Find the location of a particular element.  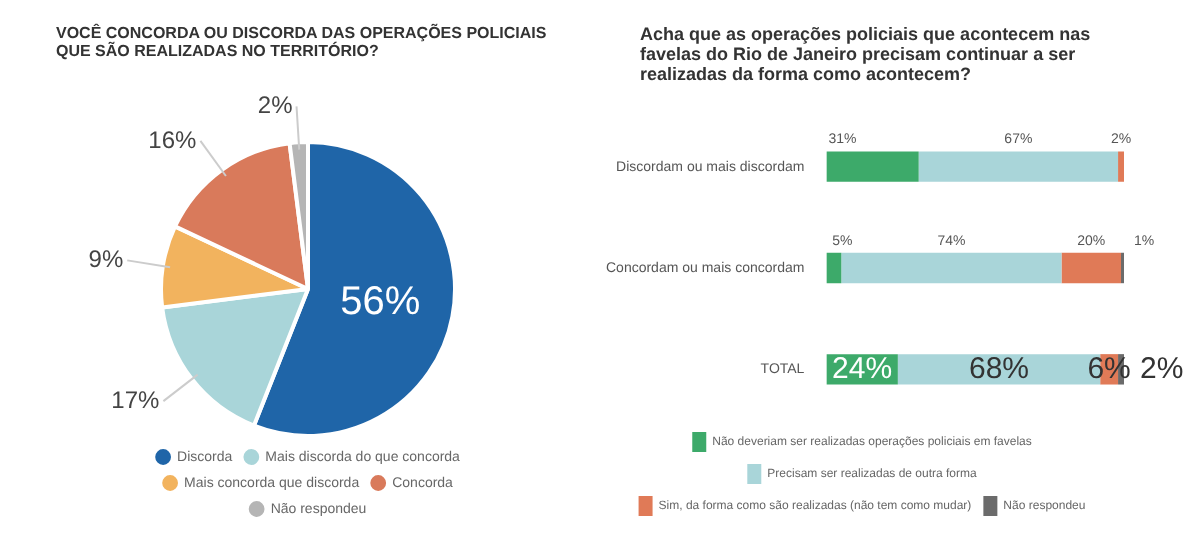

data-label: 24% is located at coordinates (862, 368).